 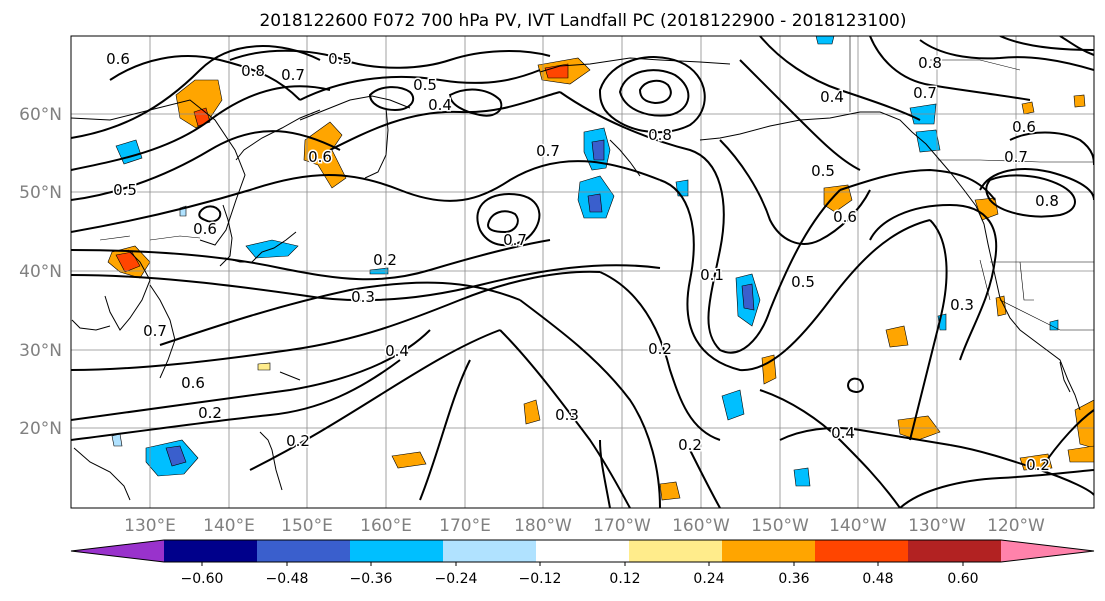 I want to click on lon-label-120w: 120°W, so click(x=1016, y=526).